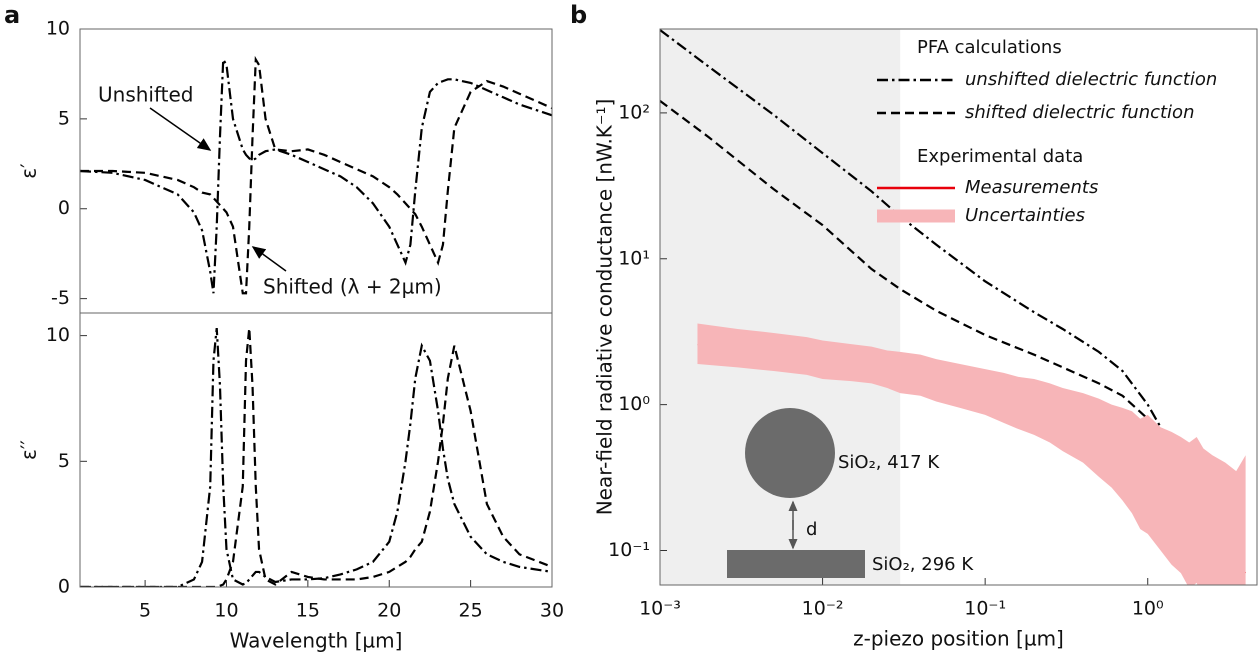  Describe the element at coordinates (578, 15) in the screenshot. I see `panel-label: b` at that location.